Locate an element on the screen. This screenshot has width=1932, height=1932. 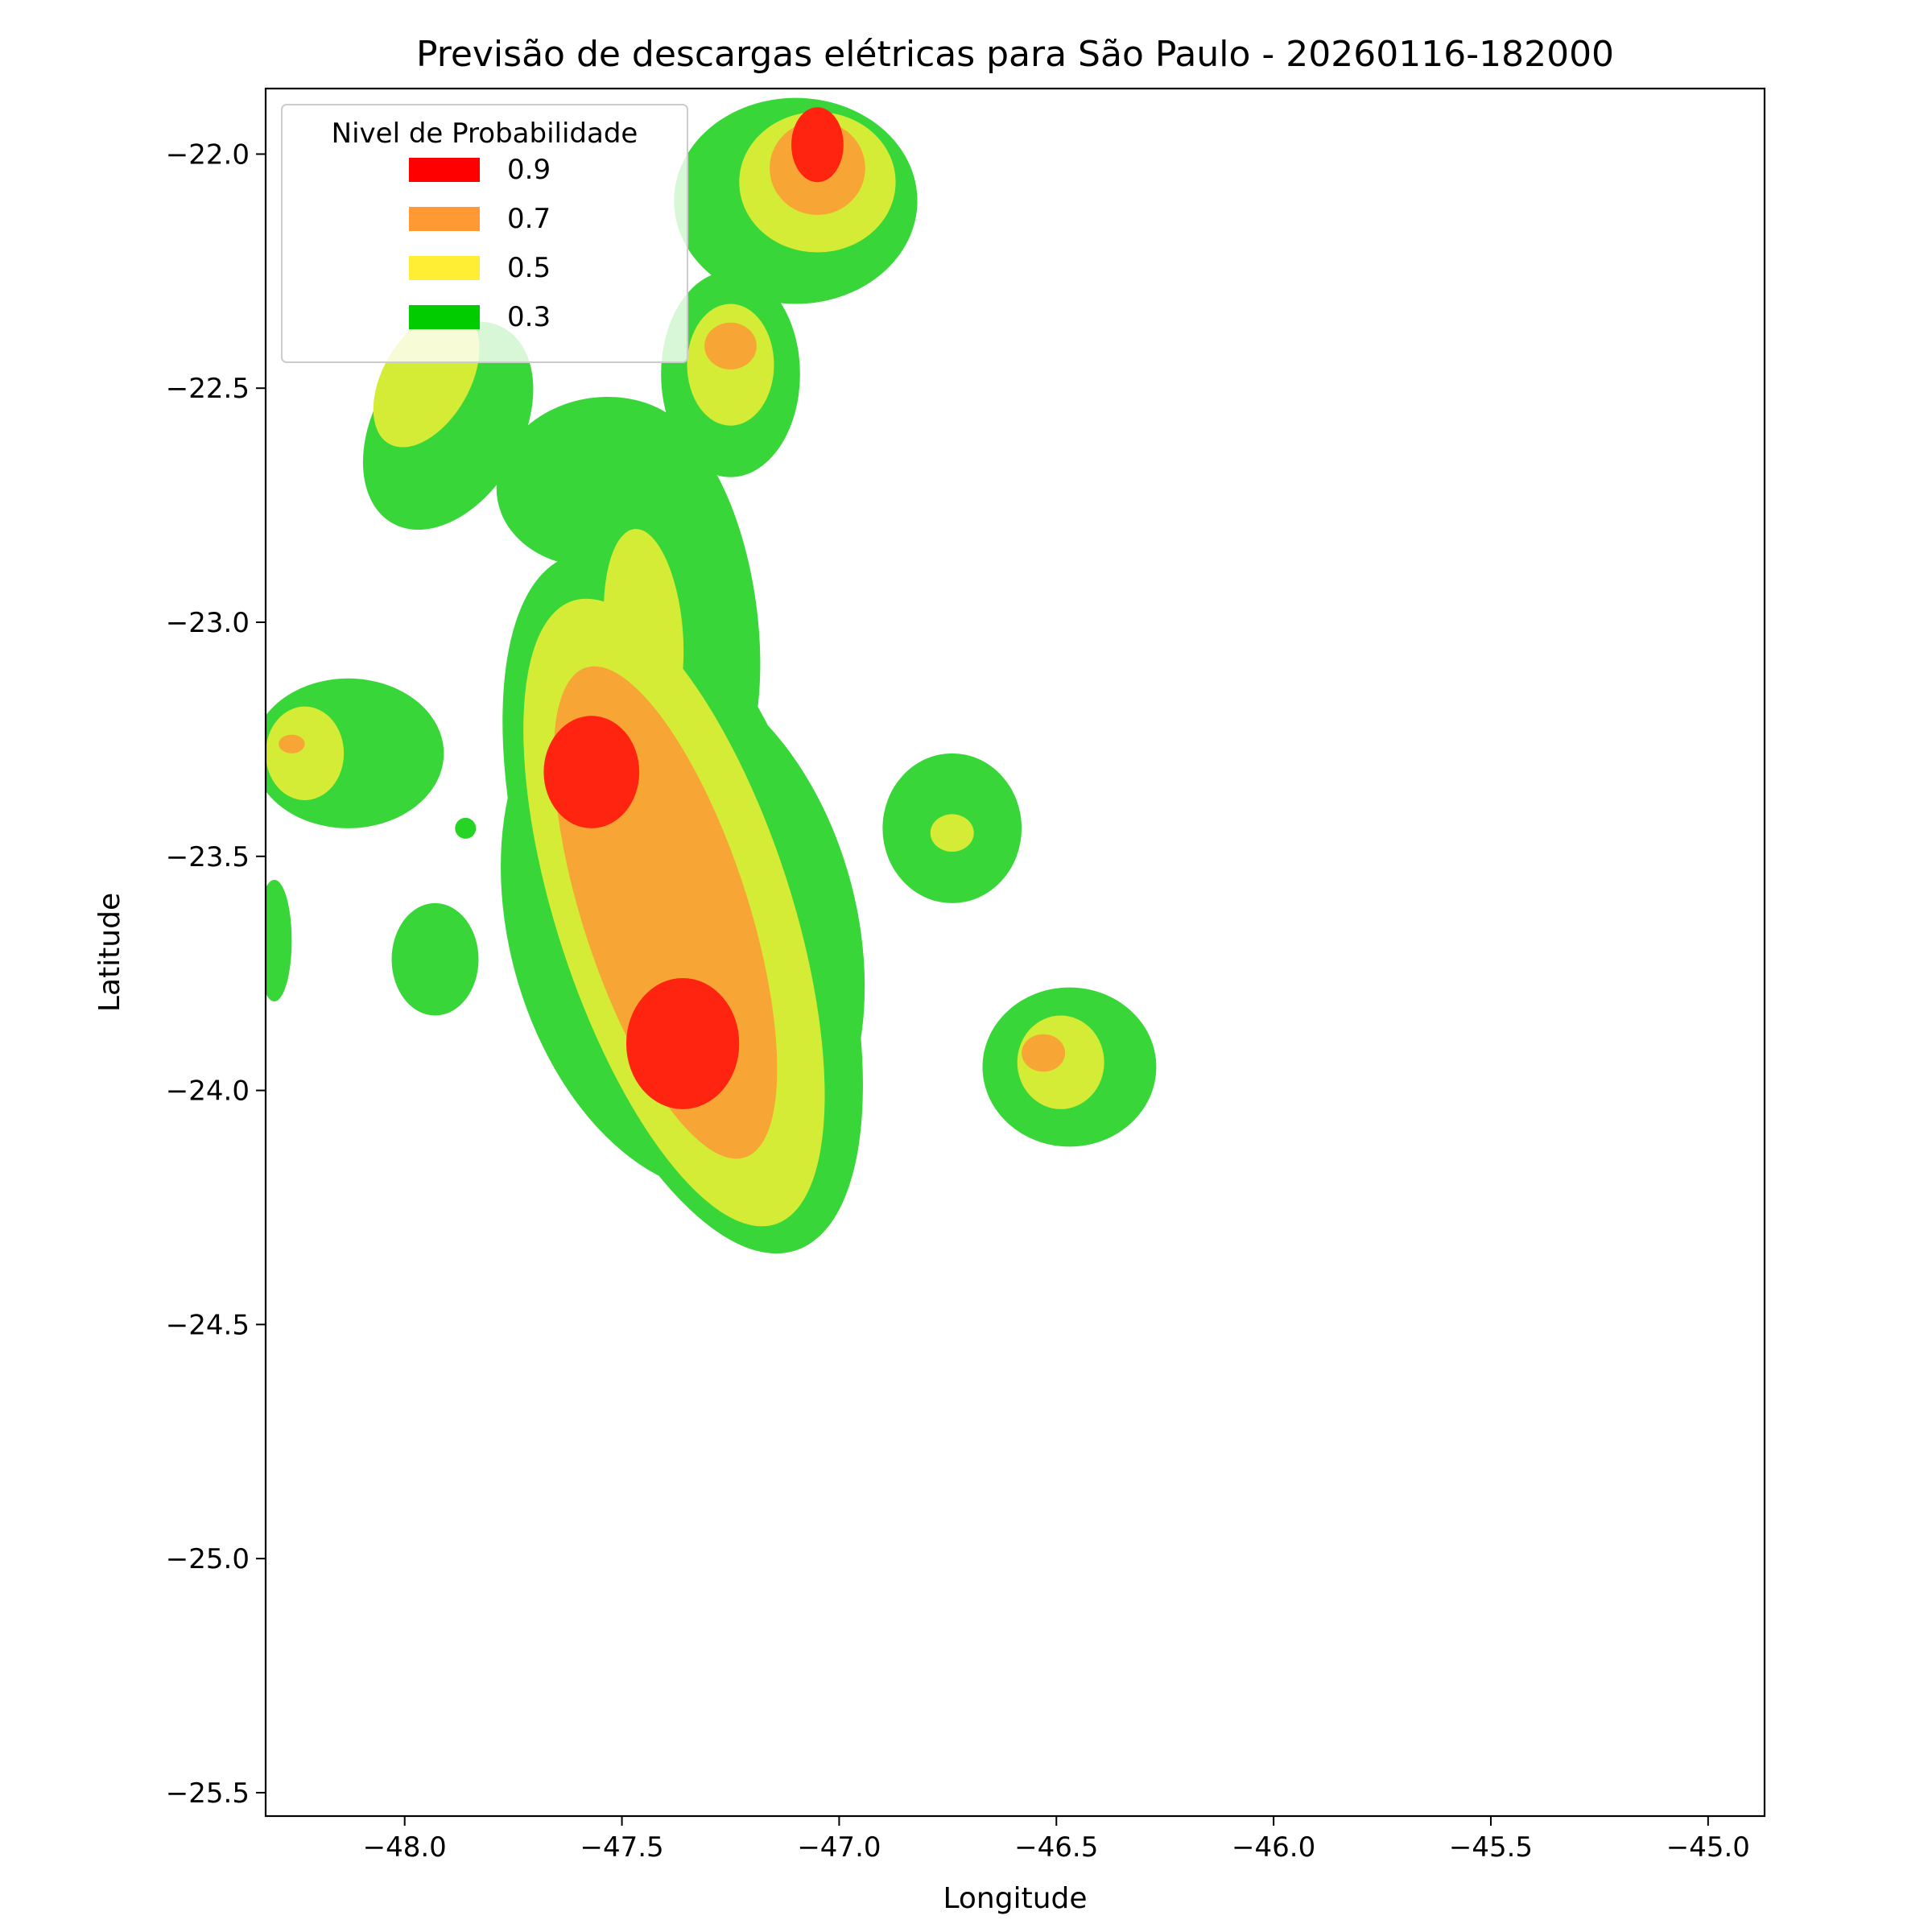
y-tick-label: −22.0 is located at coordinates (208, 154).